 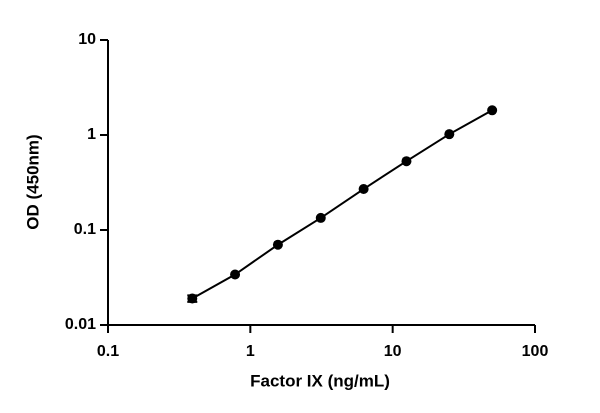 What do you see at coordinates (108, 351) in the screenshot?
I see `x-tick-label: 0.1` at bounding box center [108, 351].